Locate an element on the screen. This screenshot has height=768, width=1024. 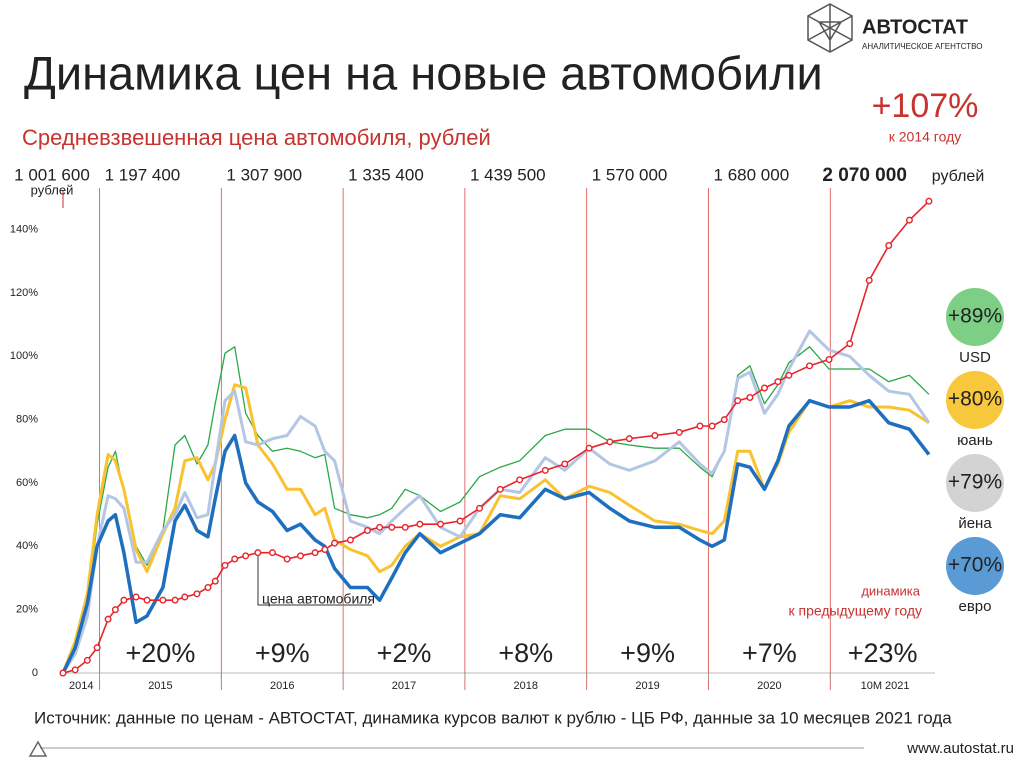
footer-icon is located at coordinates (38, 748).